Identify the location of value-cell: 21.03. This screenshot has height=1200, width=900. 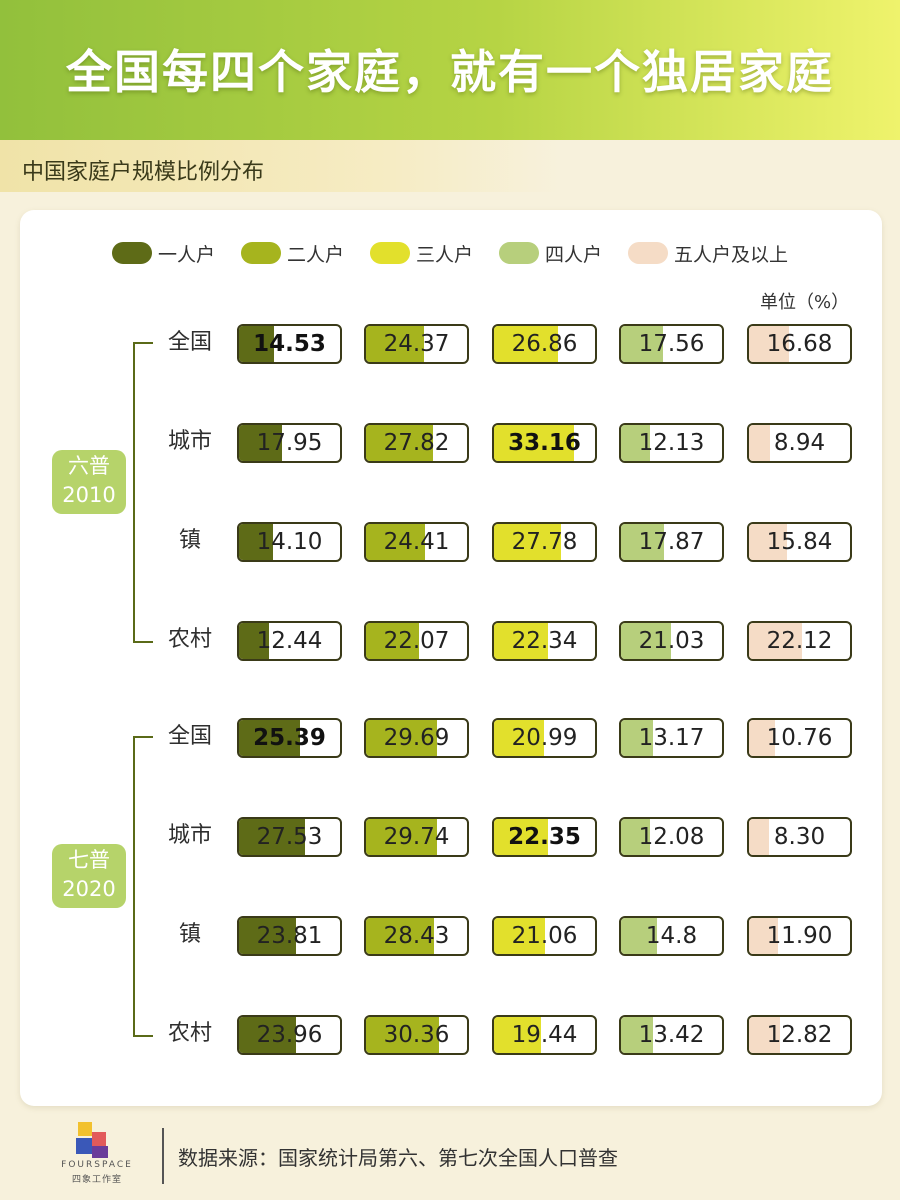
(671, 641).